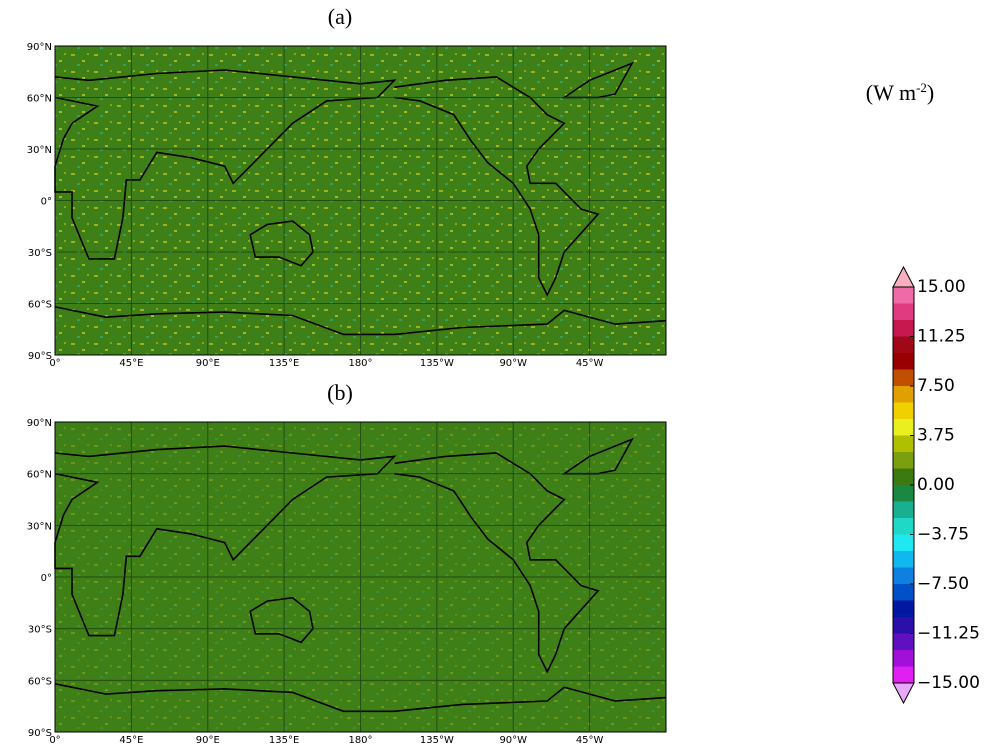  Describe the element at coordinates (936, 436) in the screenshot. I see `colorbar-tick-label: 3.75` at that location.